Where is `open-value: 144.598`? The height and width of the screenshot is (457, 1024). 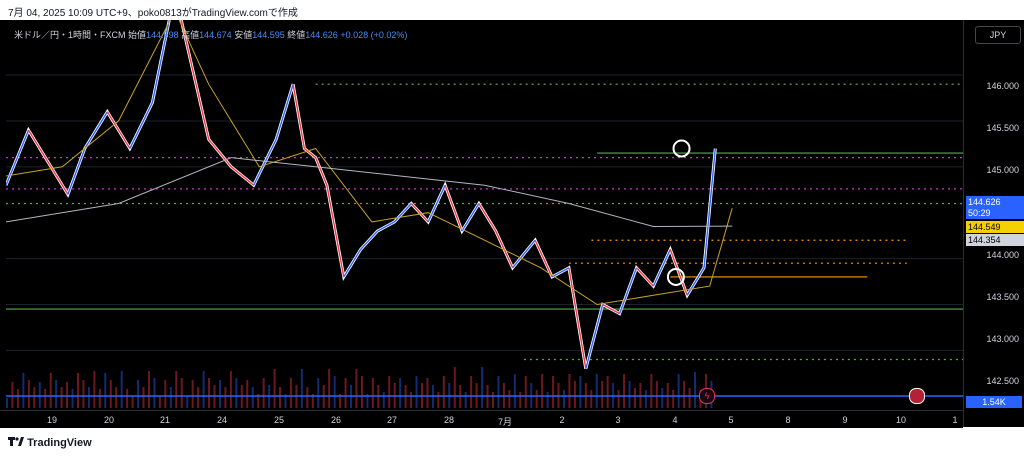
open-value: 144.598 is located at coordinates (162, 35).